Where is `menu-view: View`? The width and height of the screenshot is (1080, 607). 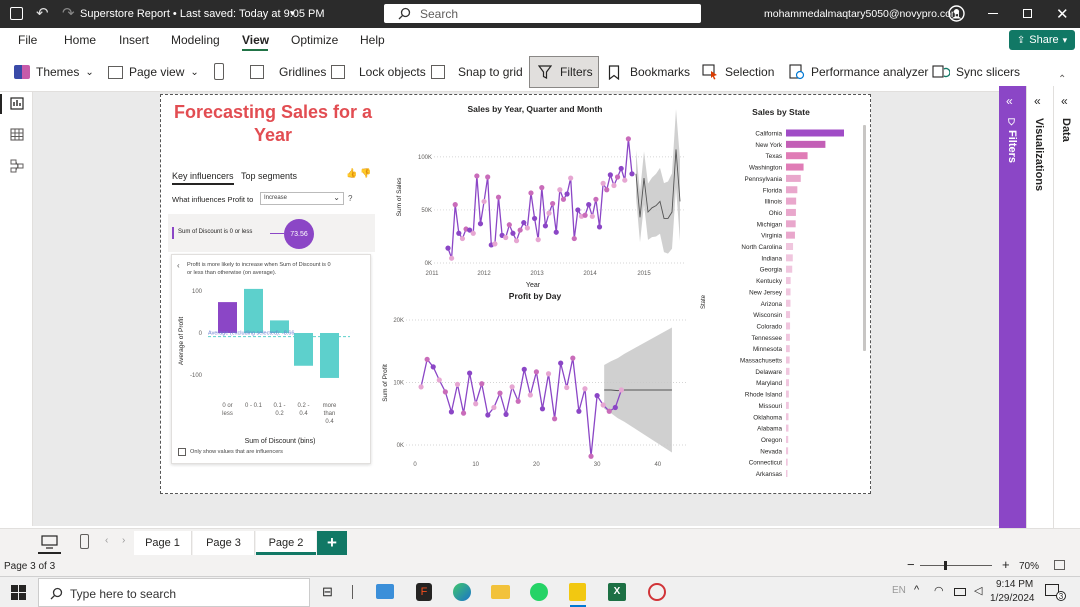 menu-view: View is located at coordinates (256, 40).